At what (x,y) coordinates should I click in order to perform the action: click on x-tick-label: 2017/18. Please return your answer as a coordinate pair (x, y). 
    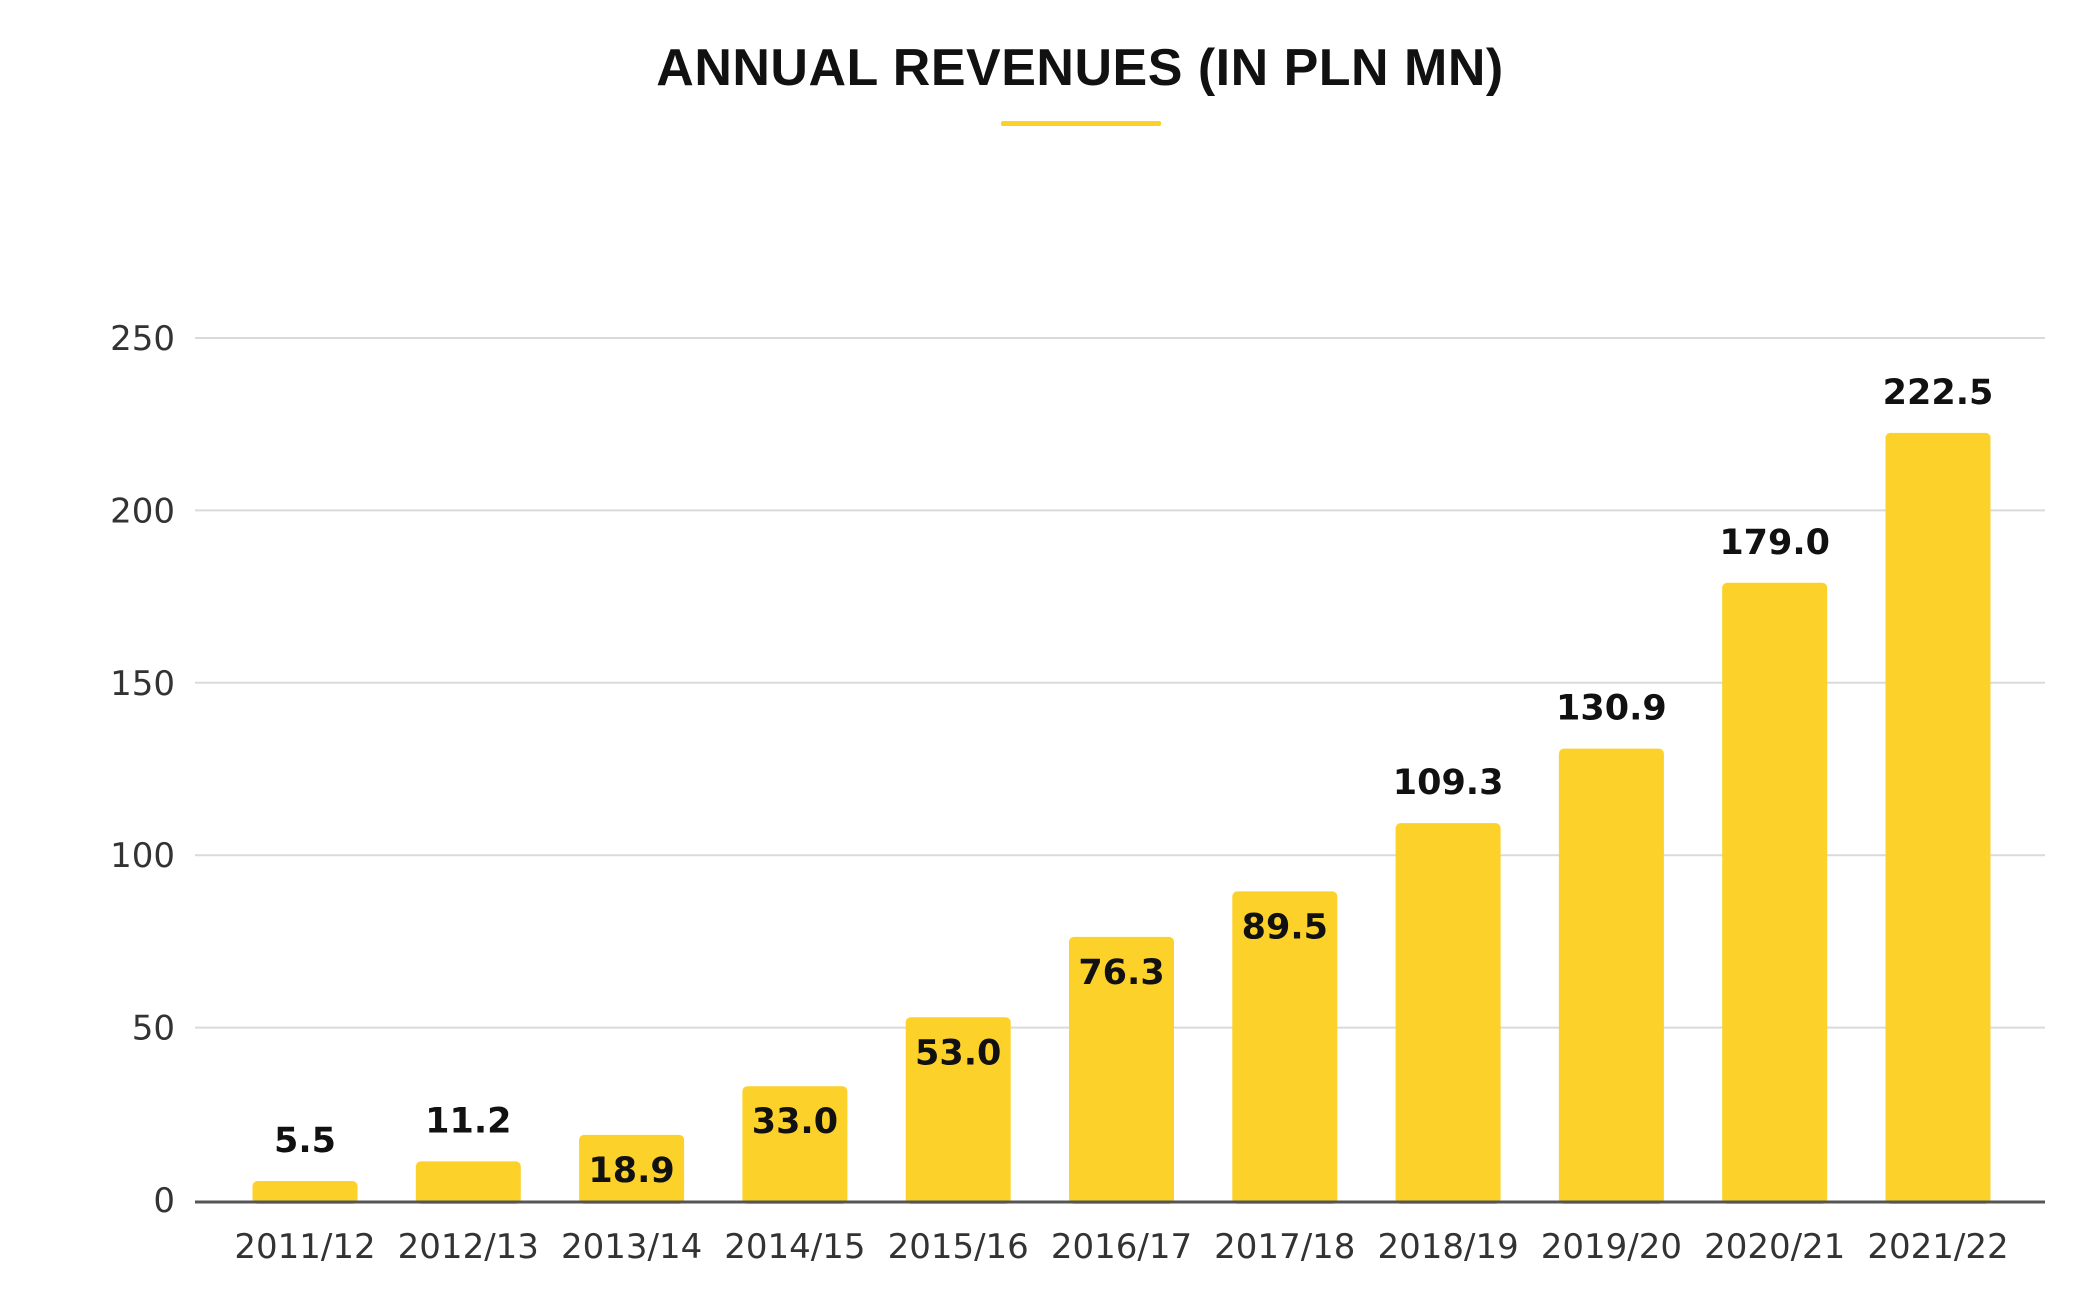
    Looking at the image, I should click on (1284, 1247).